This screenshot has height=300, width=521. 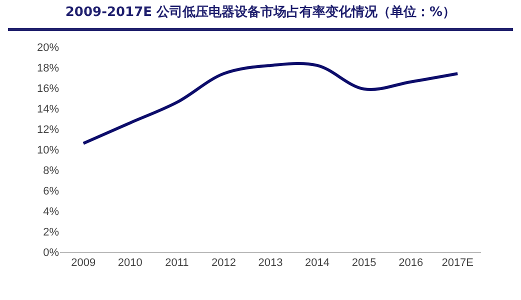 I want to click on x-tick-label: 2013, so click(x=270, y=263).